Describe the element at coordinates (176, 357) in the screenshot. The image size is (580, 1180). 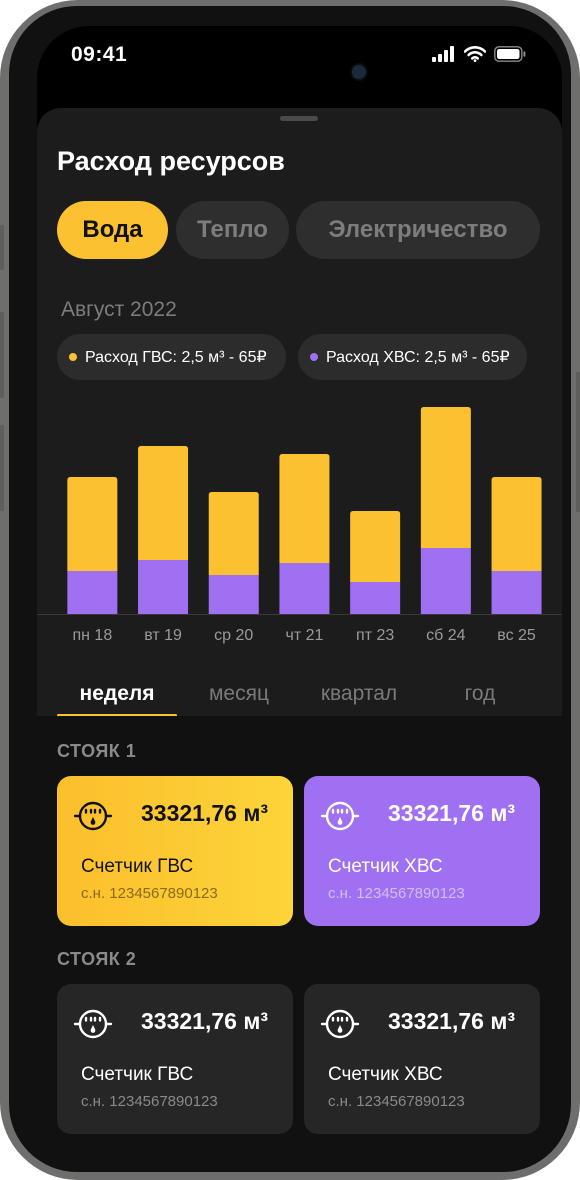
I see `legend-gvs-label: Расход ГВС: 2,5 м³ - 65₽` at that location.